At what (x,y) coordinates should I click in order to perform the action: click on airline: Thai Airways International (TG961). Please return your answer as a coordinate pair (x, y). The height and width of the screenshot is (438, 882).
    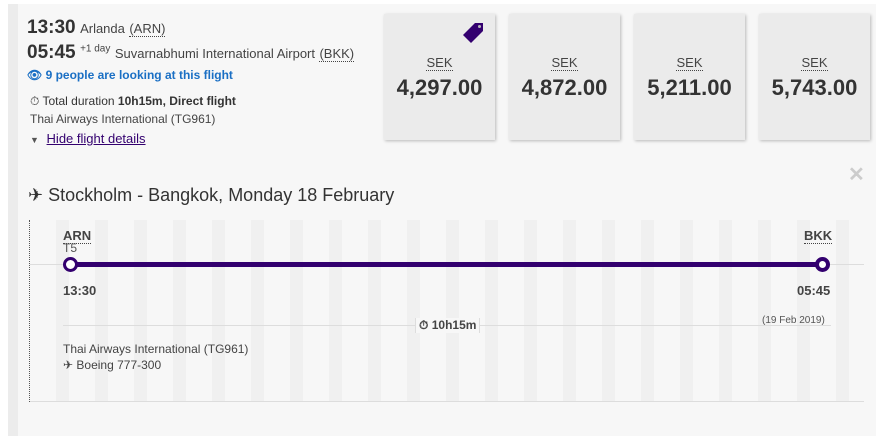
    Looking at the image, I should click on (123, 119).